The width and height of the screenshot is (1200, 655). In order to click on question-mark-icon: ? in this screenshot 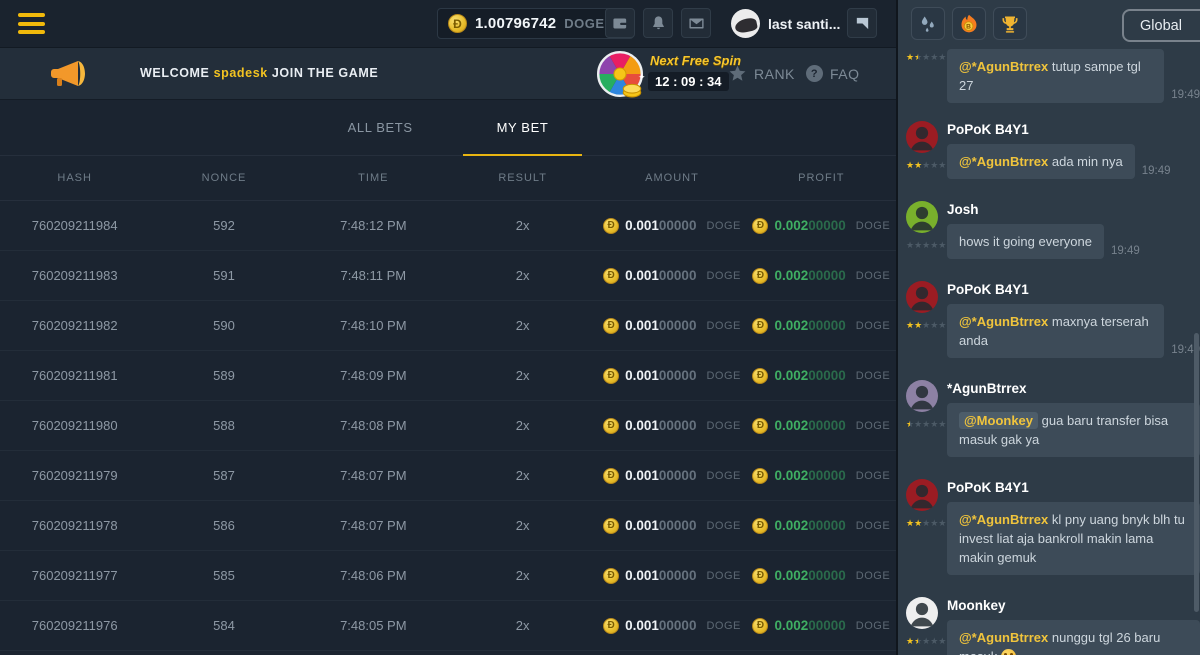, I will do `click(814, 73)`.